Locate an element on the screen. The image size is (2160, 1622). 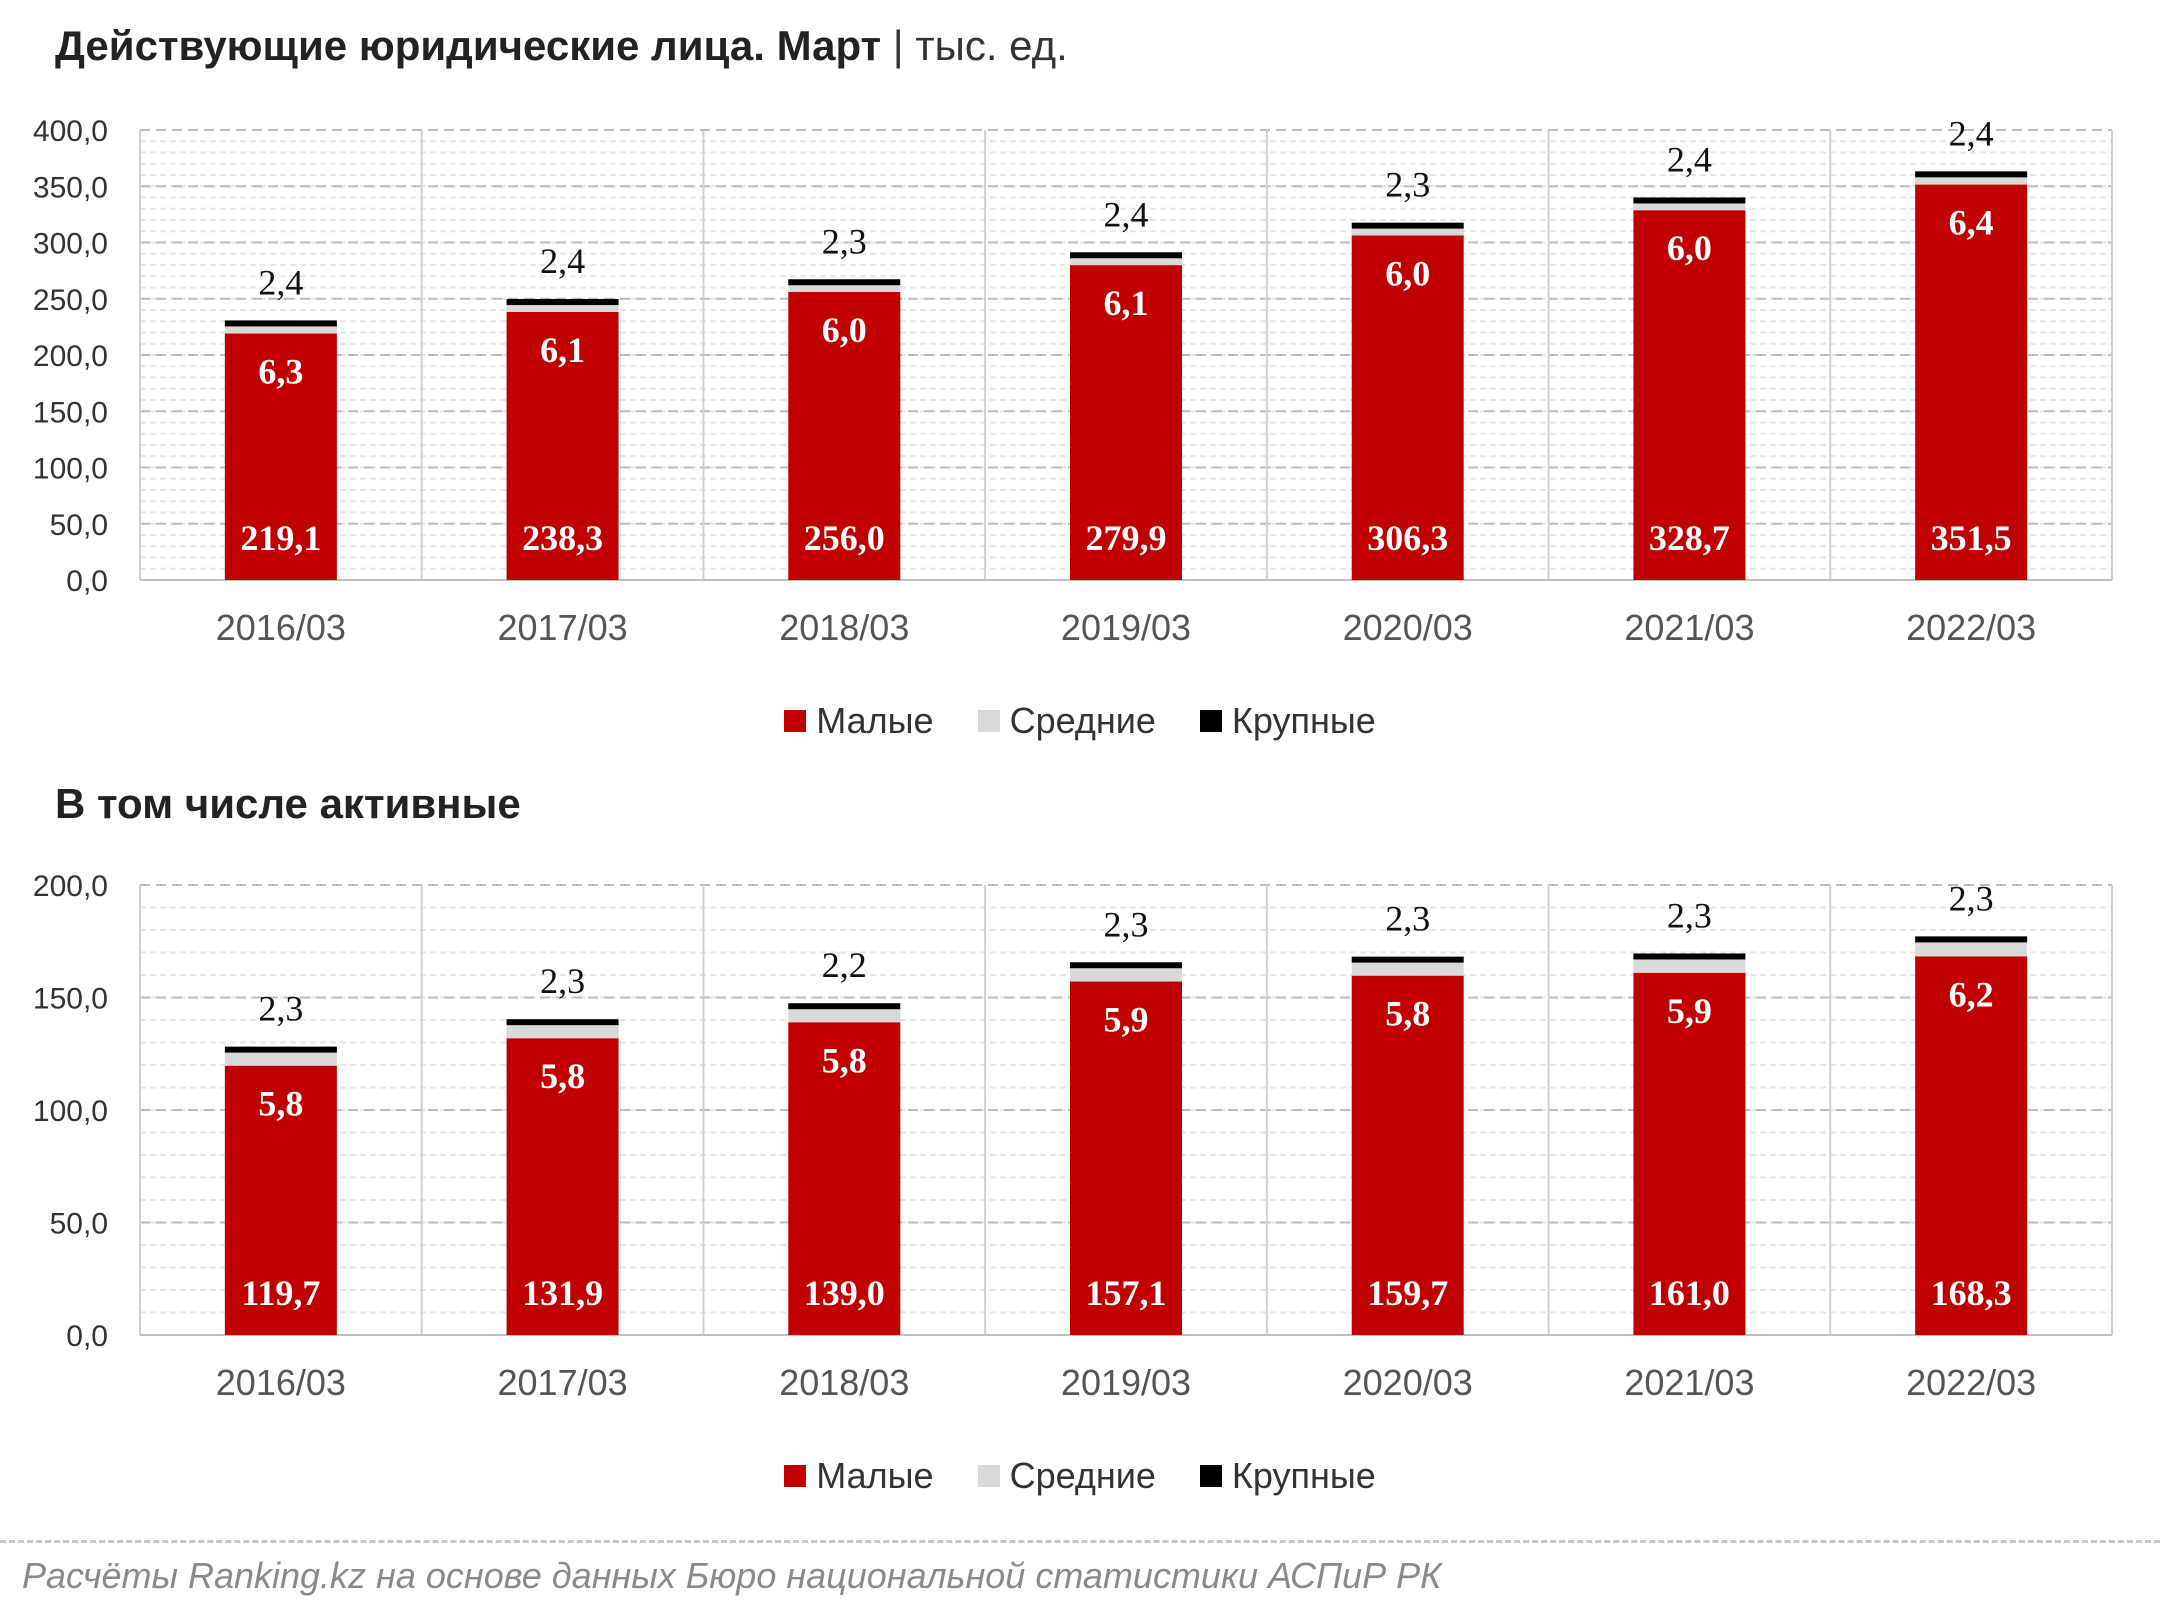
data-label-small: 139,0 is located at coordinates (844, 1293).